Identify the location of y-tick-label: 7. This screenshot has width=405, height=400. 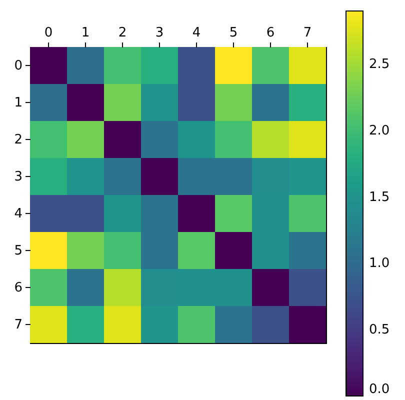
(18, 325).